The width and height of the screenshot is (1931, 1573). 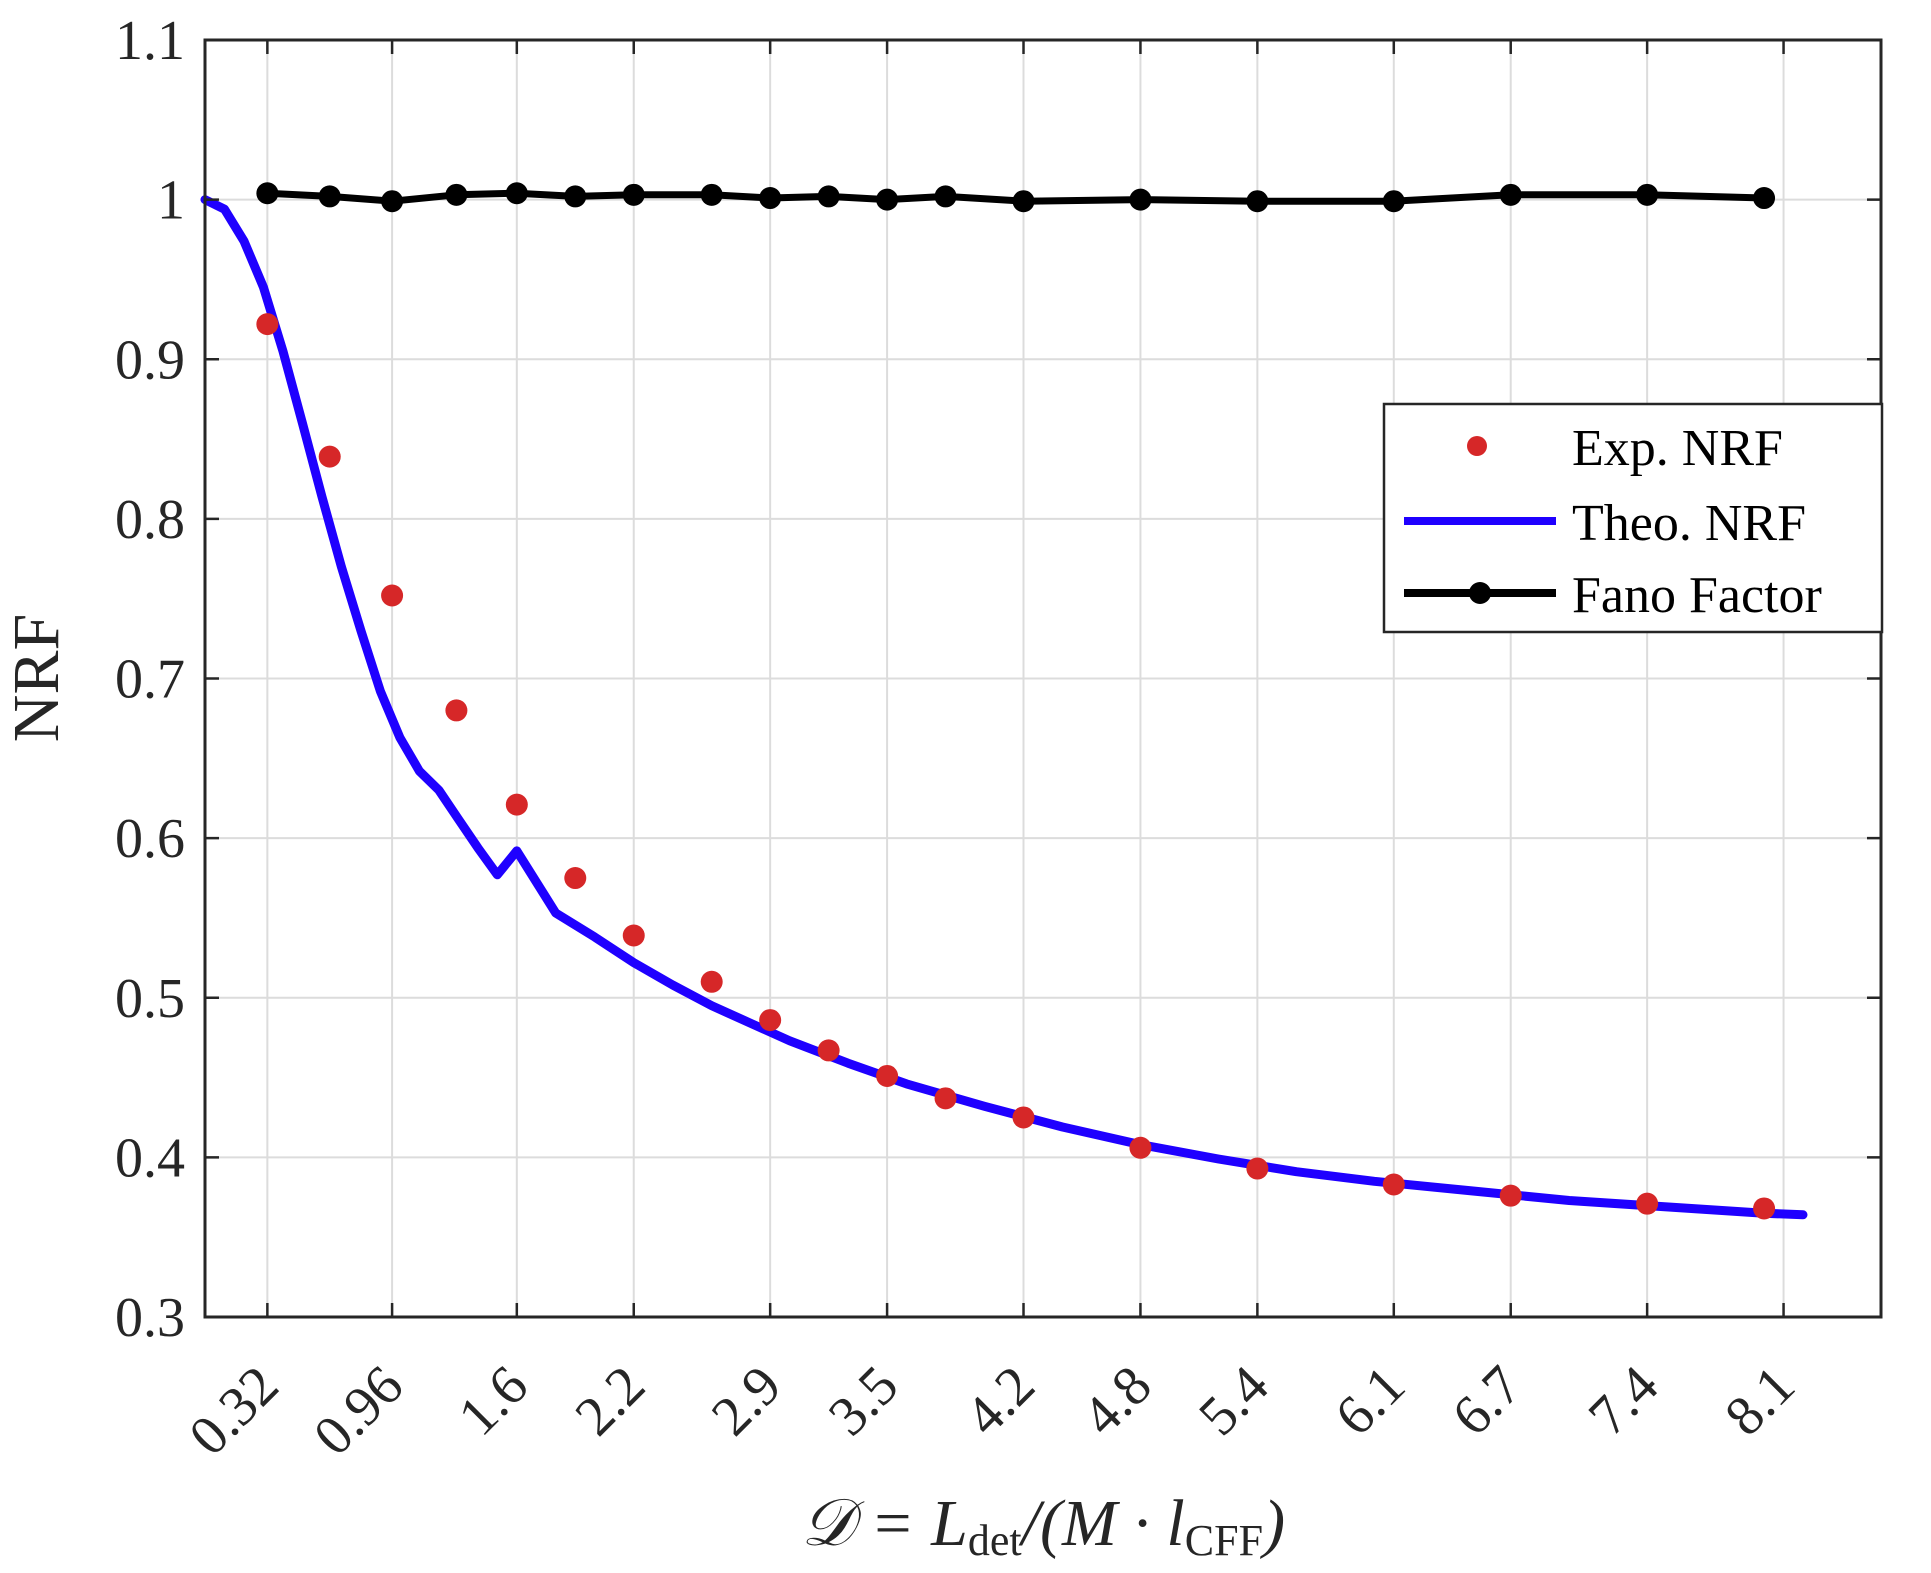 I want to click on x-axis-title-prefix: 𝒟 = L, so click(x=884, y=1523).